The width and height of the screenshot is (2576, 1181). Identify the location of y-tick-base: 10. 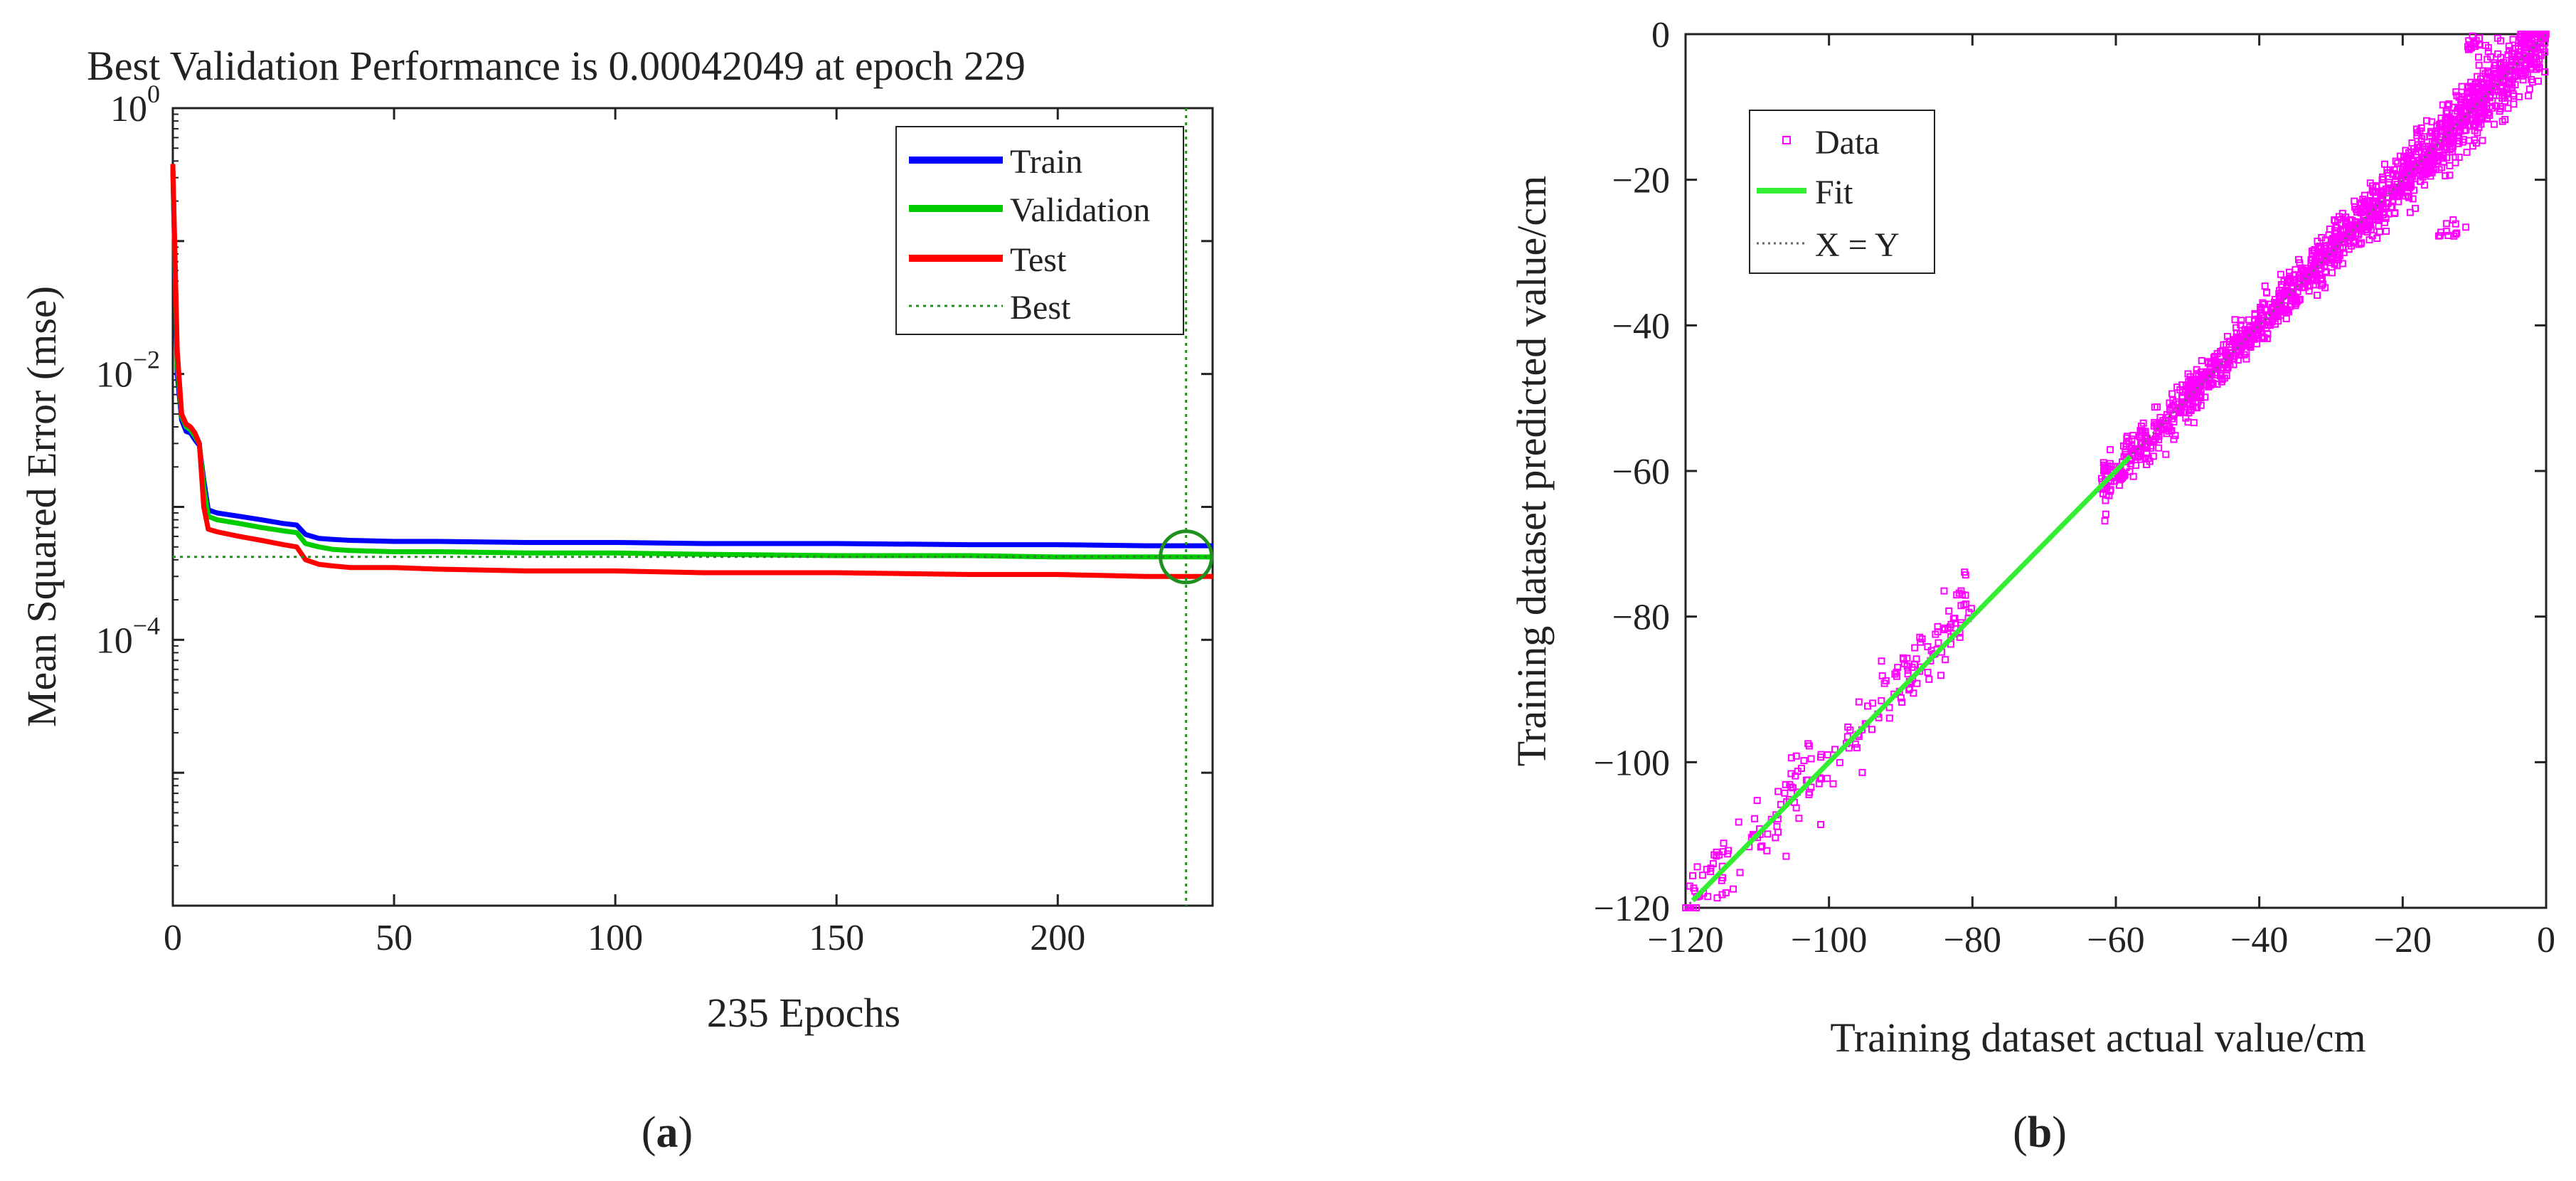
(128, 109).